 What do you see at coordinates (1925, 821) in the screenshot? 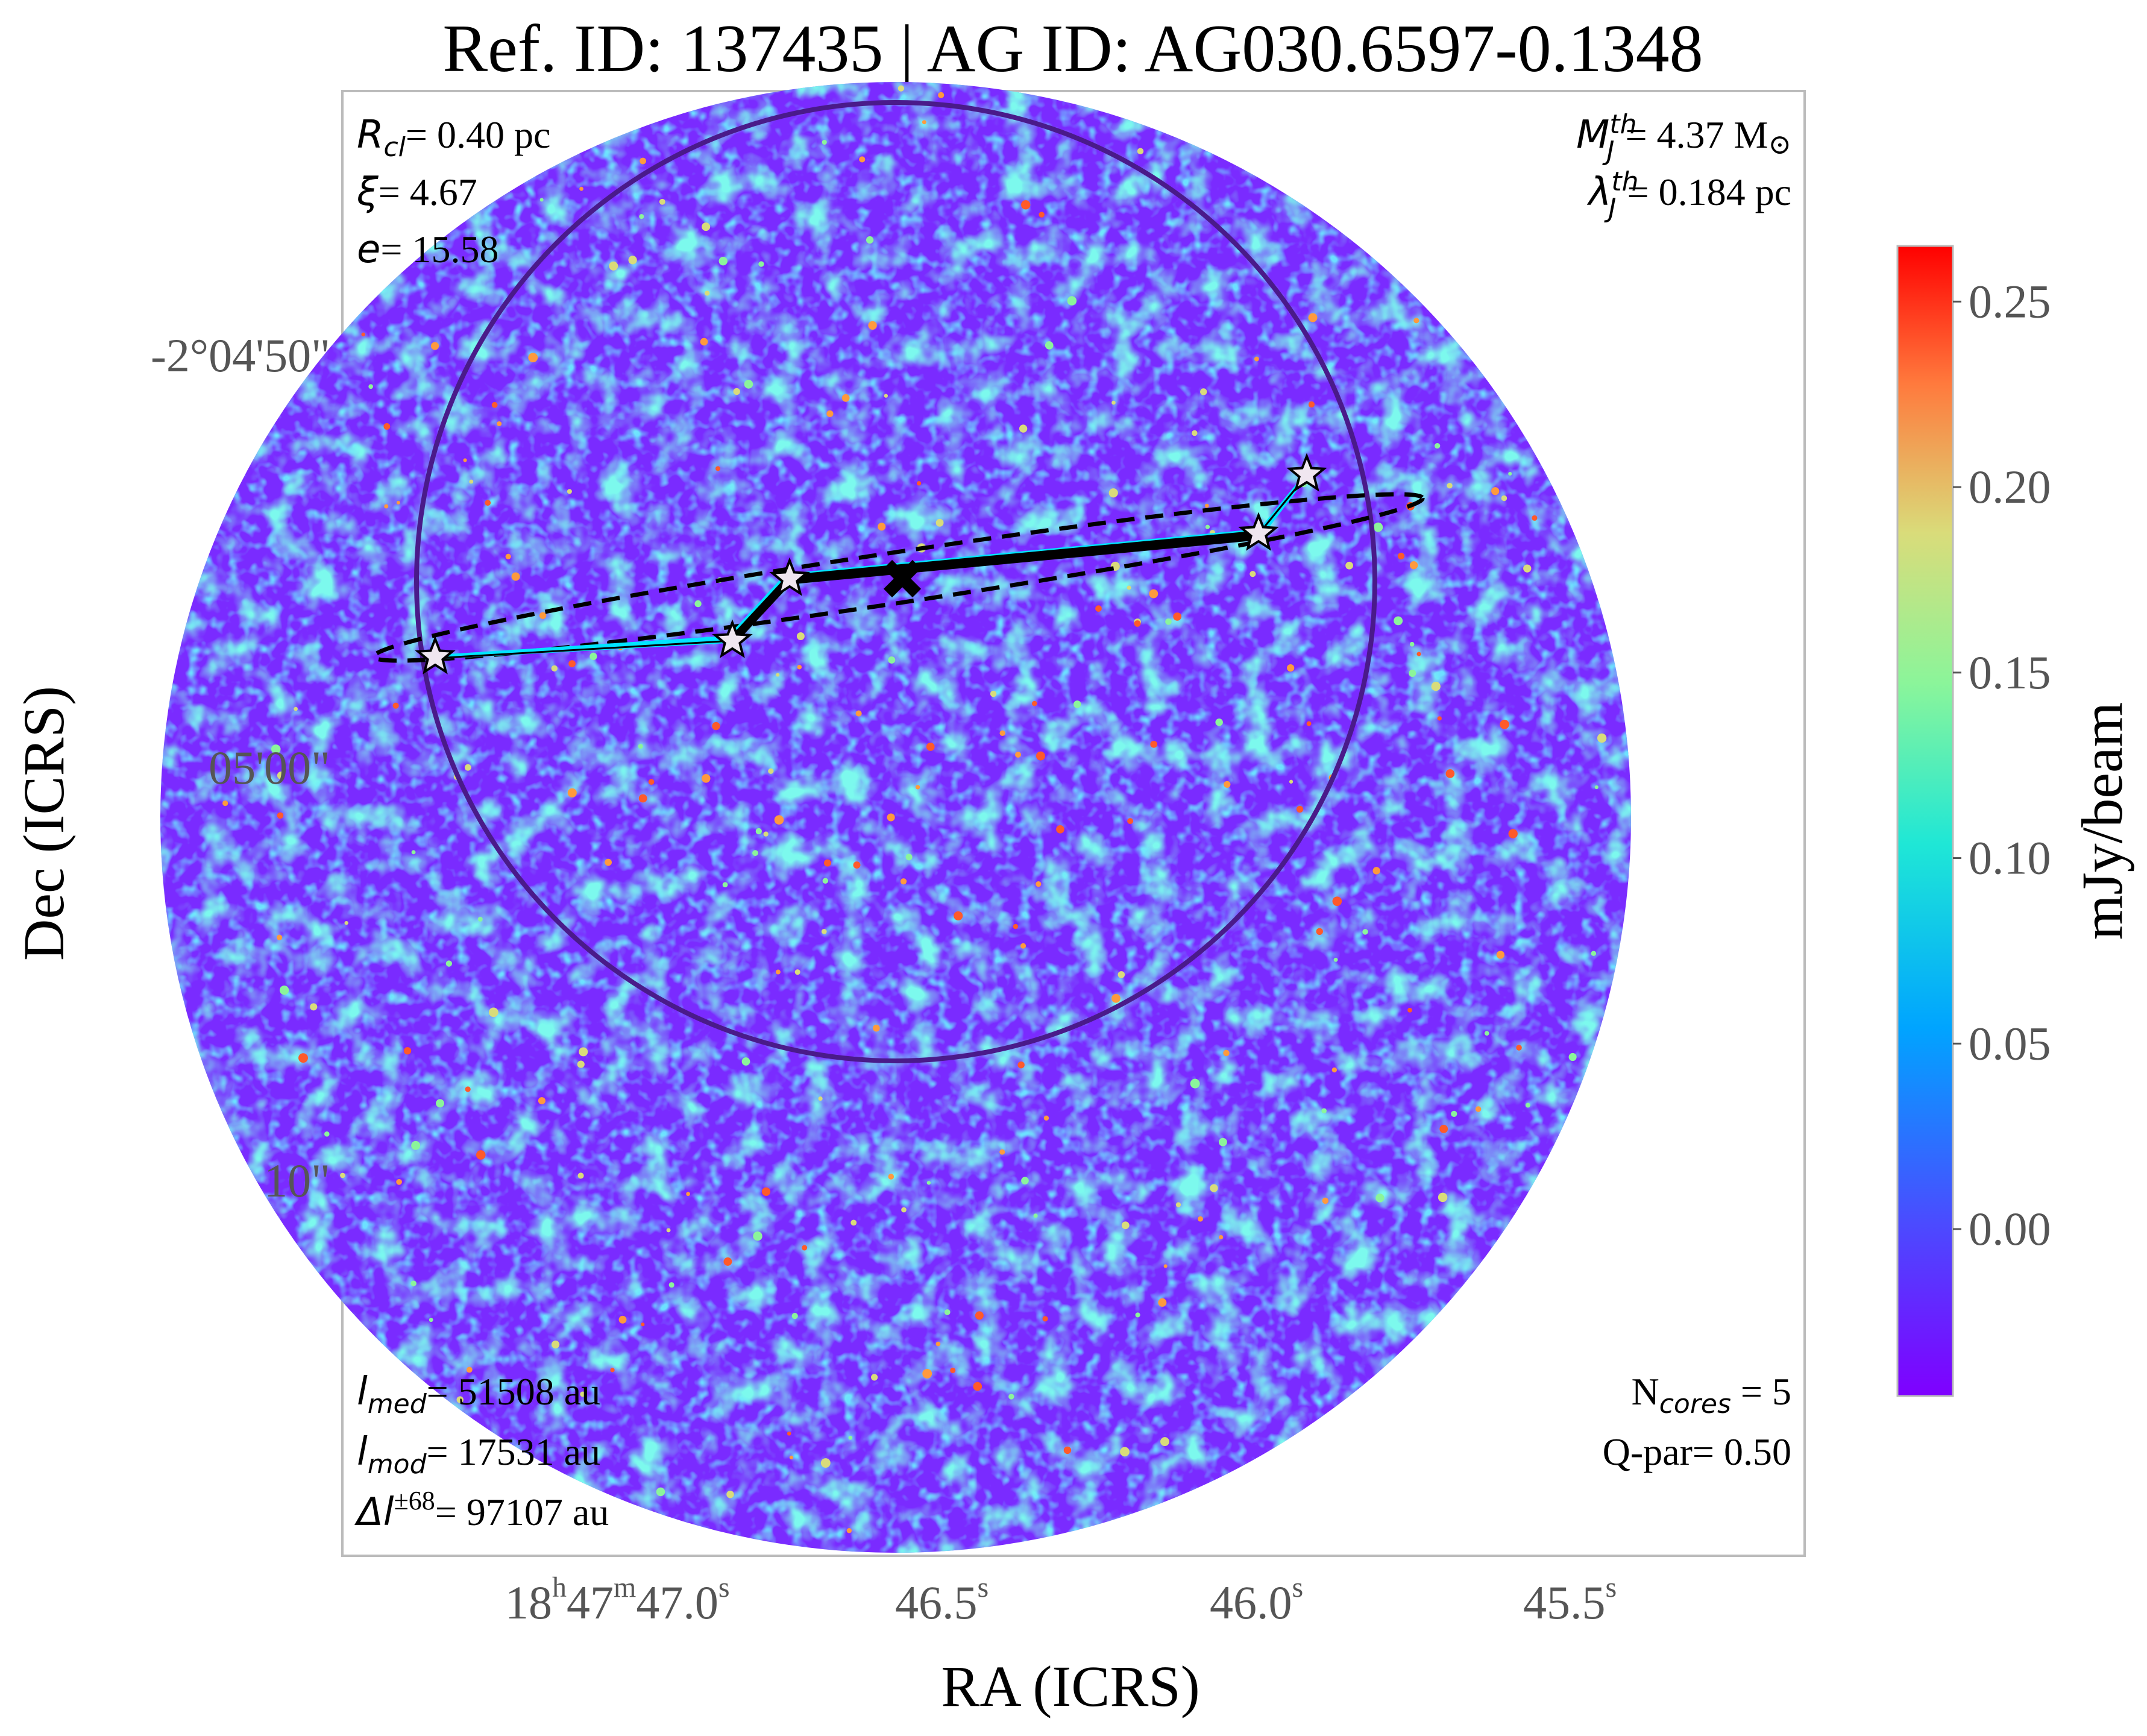
I see `colorbar-gradient` at bounding box center [1925, 821].